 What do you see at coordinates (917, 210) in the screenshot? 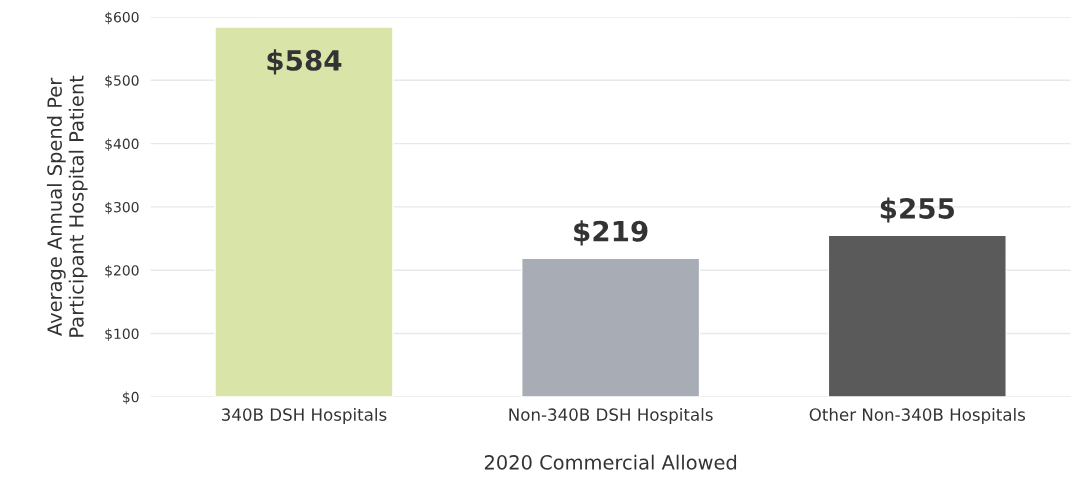
I see `data-label: $255` at bounding box center [917, 210].